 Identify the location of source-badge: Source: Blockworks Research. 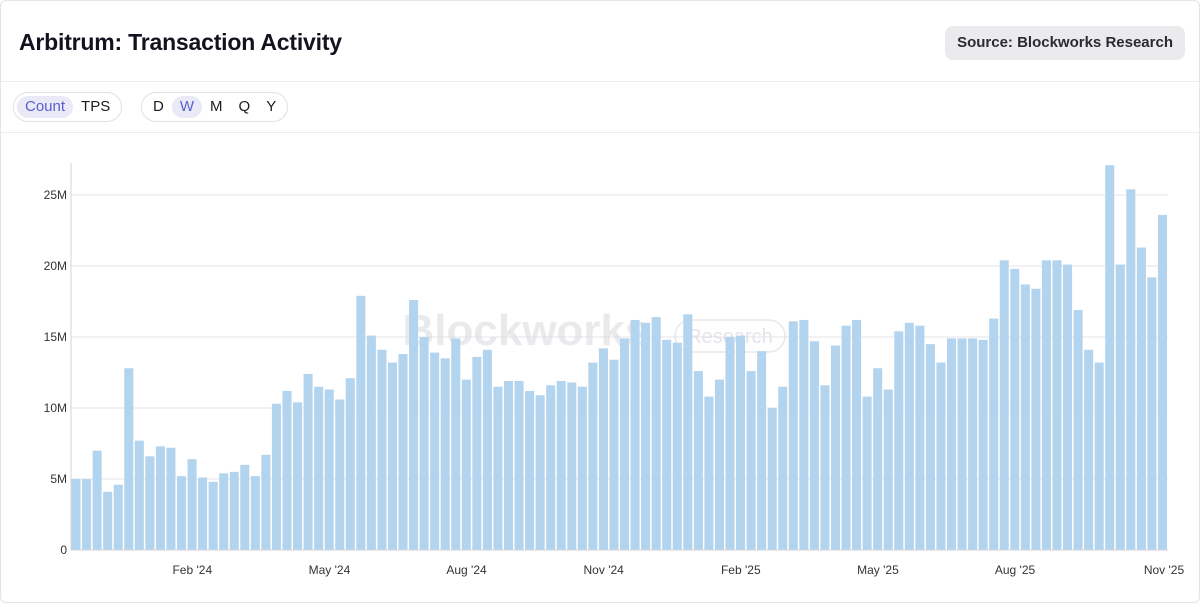
(1065, 43).